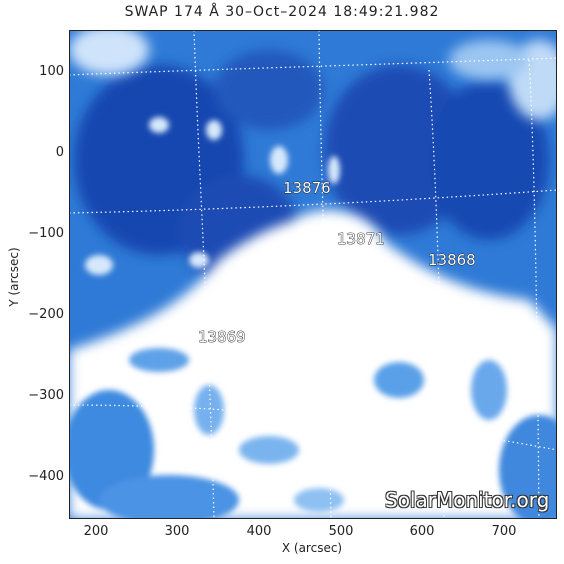  I want to click on region-label-13871: 13871, so click(361, 239).